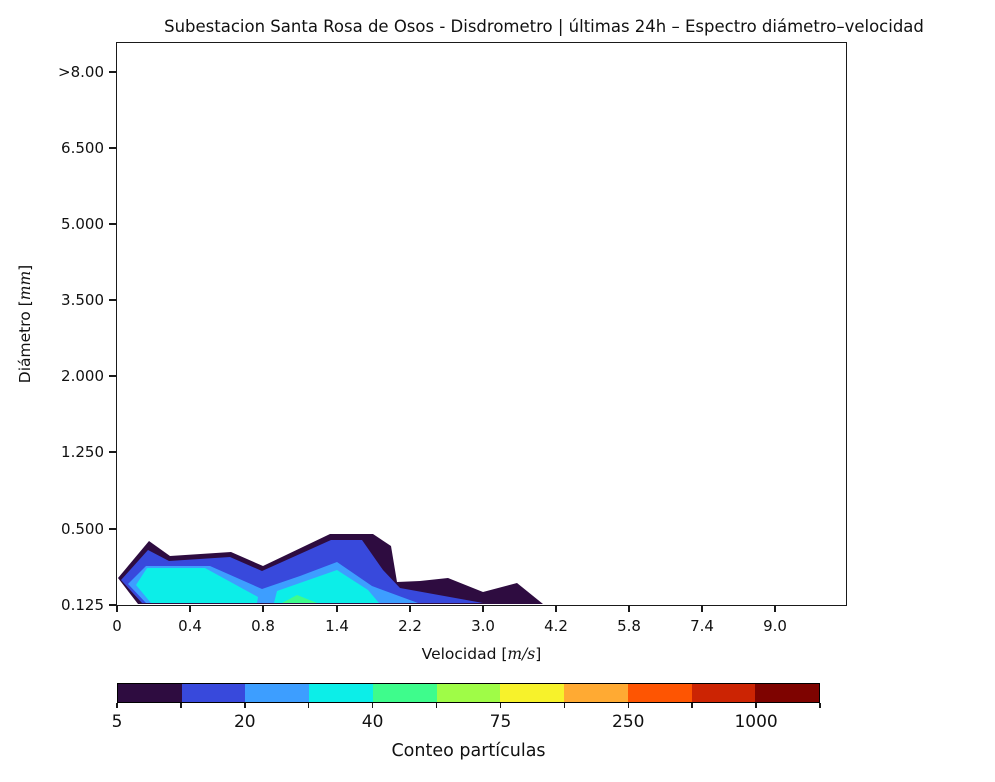 The width and height of the screenshot is (995, 782). What do you see at coordinates (521, 654) in the screenshot?
I see `x-axis-label-math: m/s` at bounding box center [521, 654].